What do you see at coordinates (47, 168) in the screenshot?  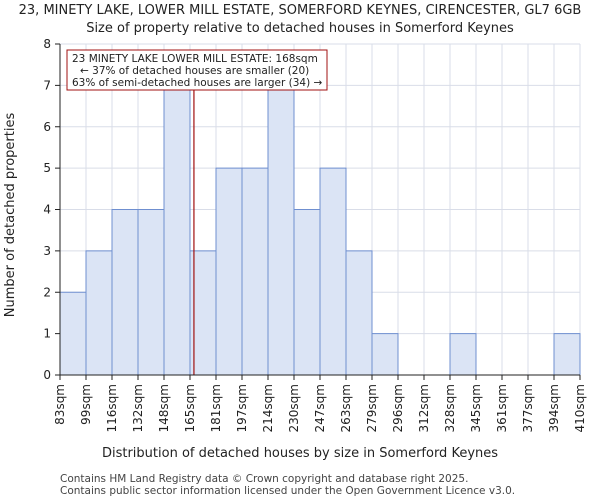 I see `y-tick-label: 5` at bounding box center [47, 168].